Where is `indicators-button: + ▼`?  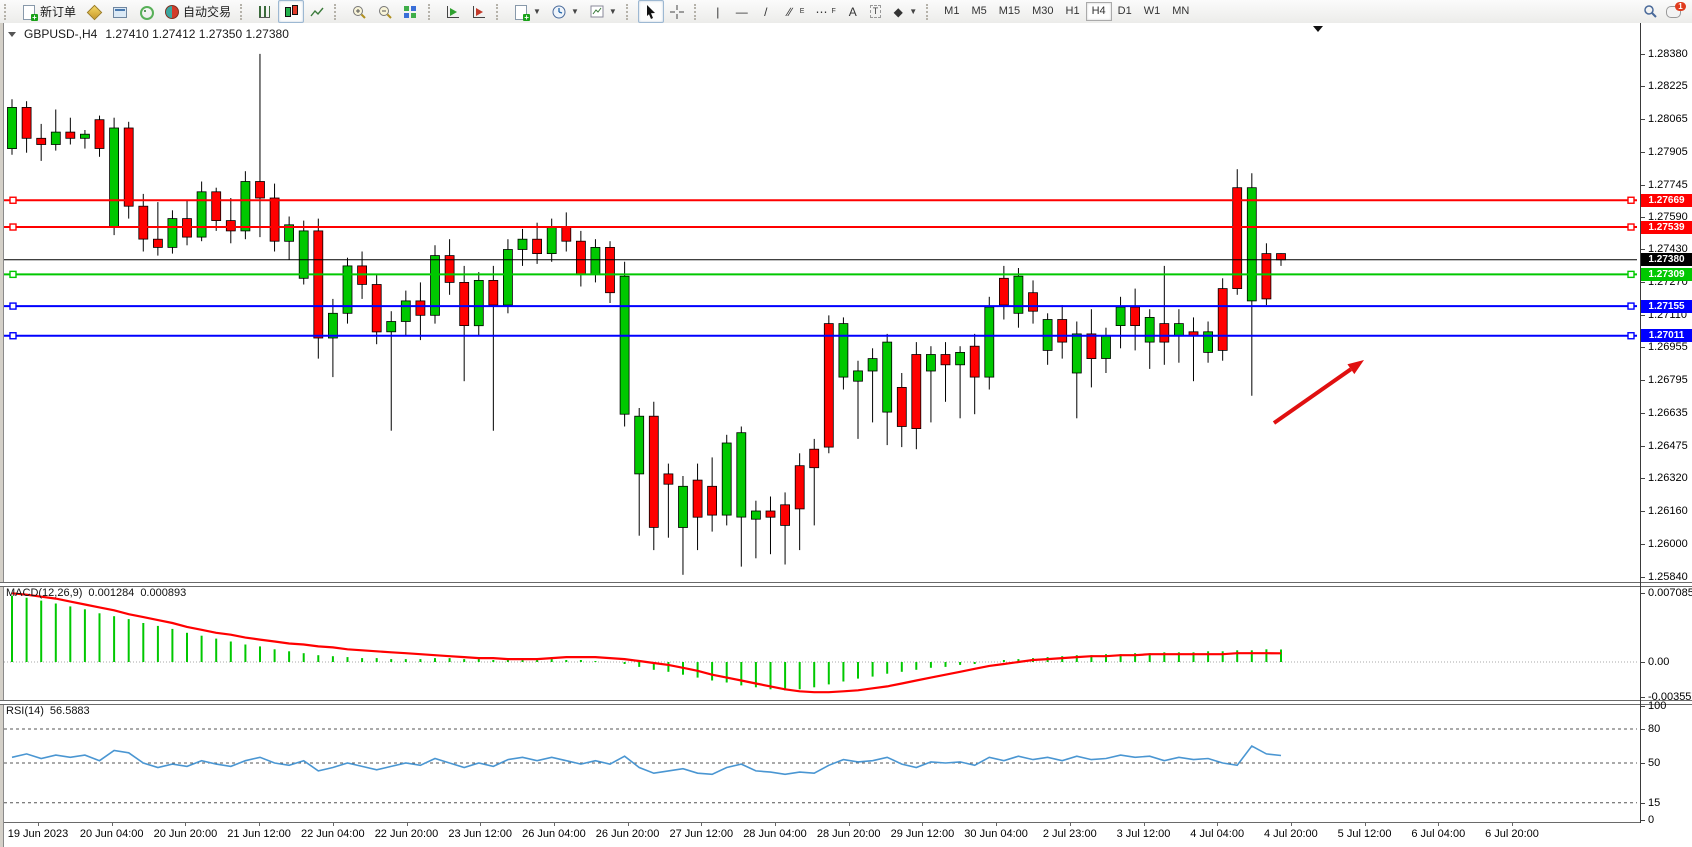 indicators-button: + ▼ is located at coordinates (527, 11).